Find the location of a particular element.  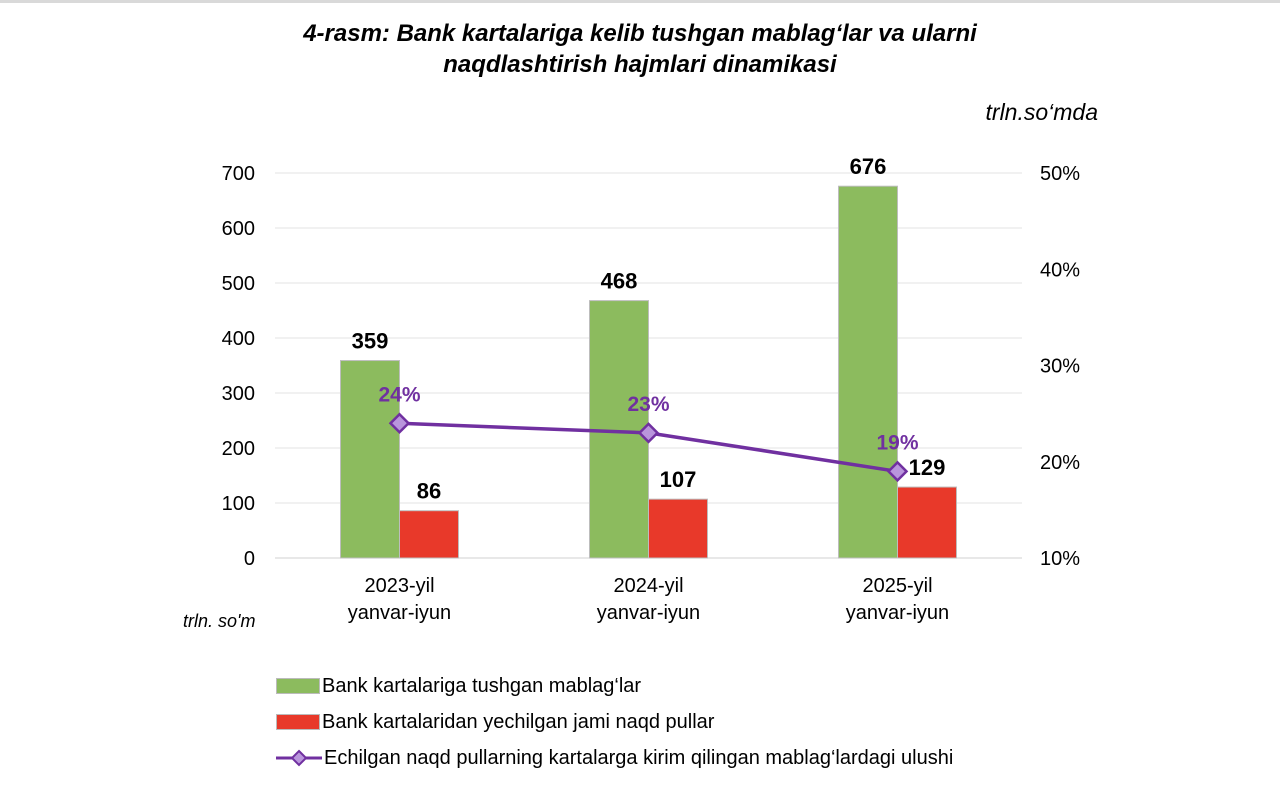

bar-data-label: 86 is located at coordinates (429, 491).